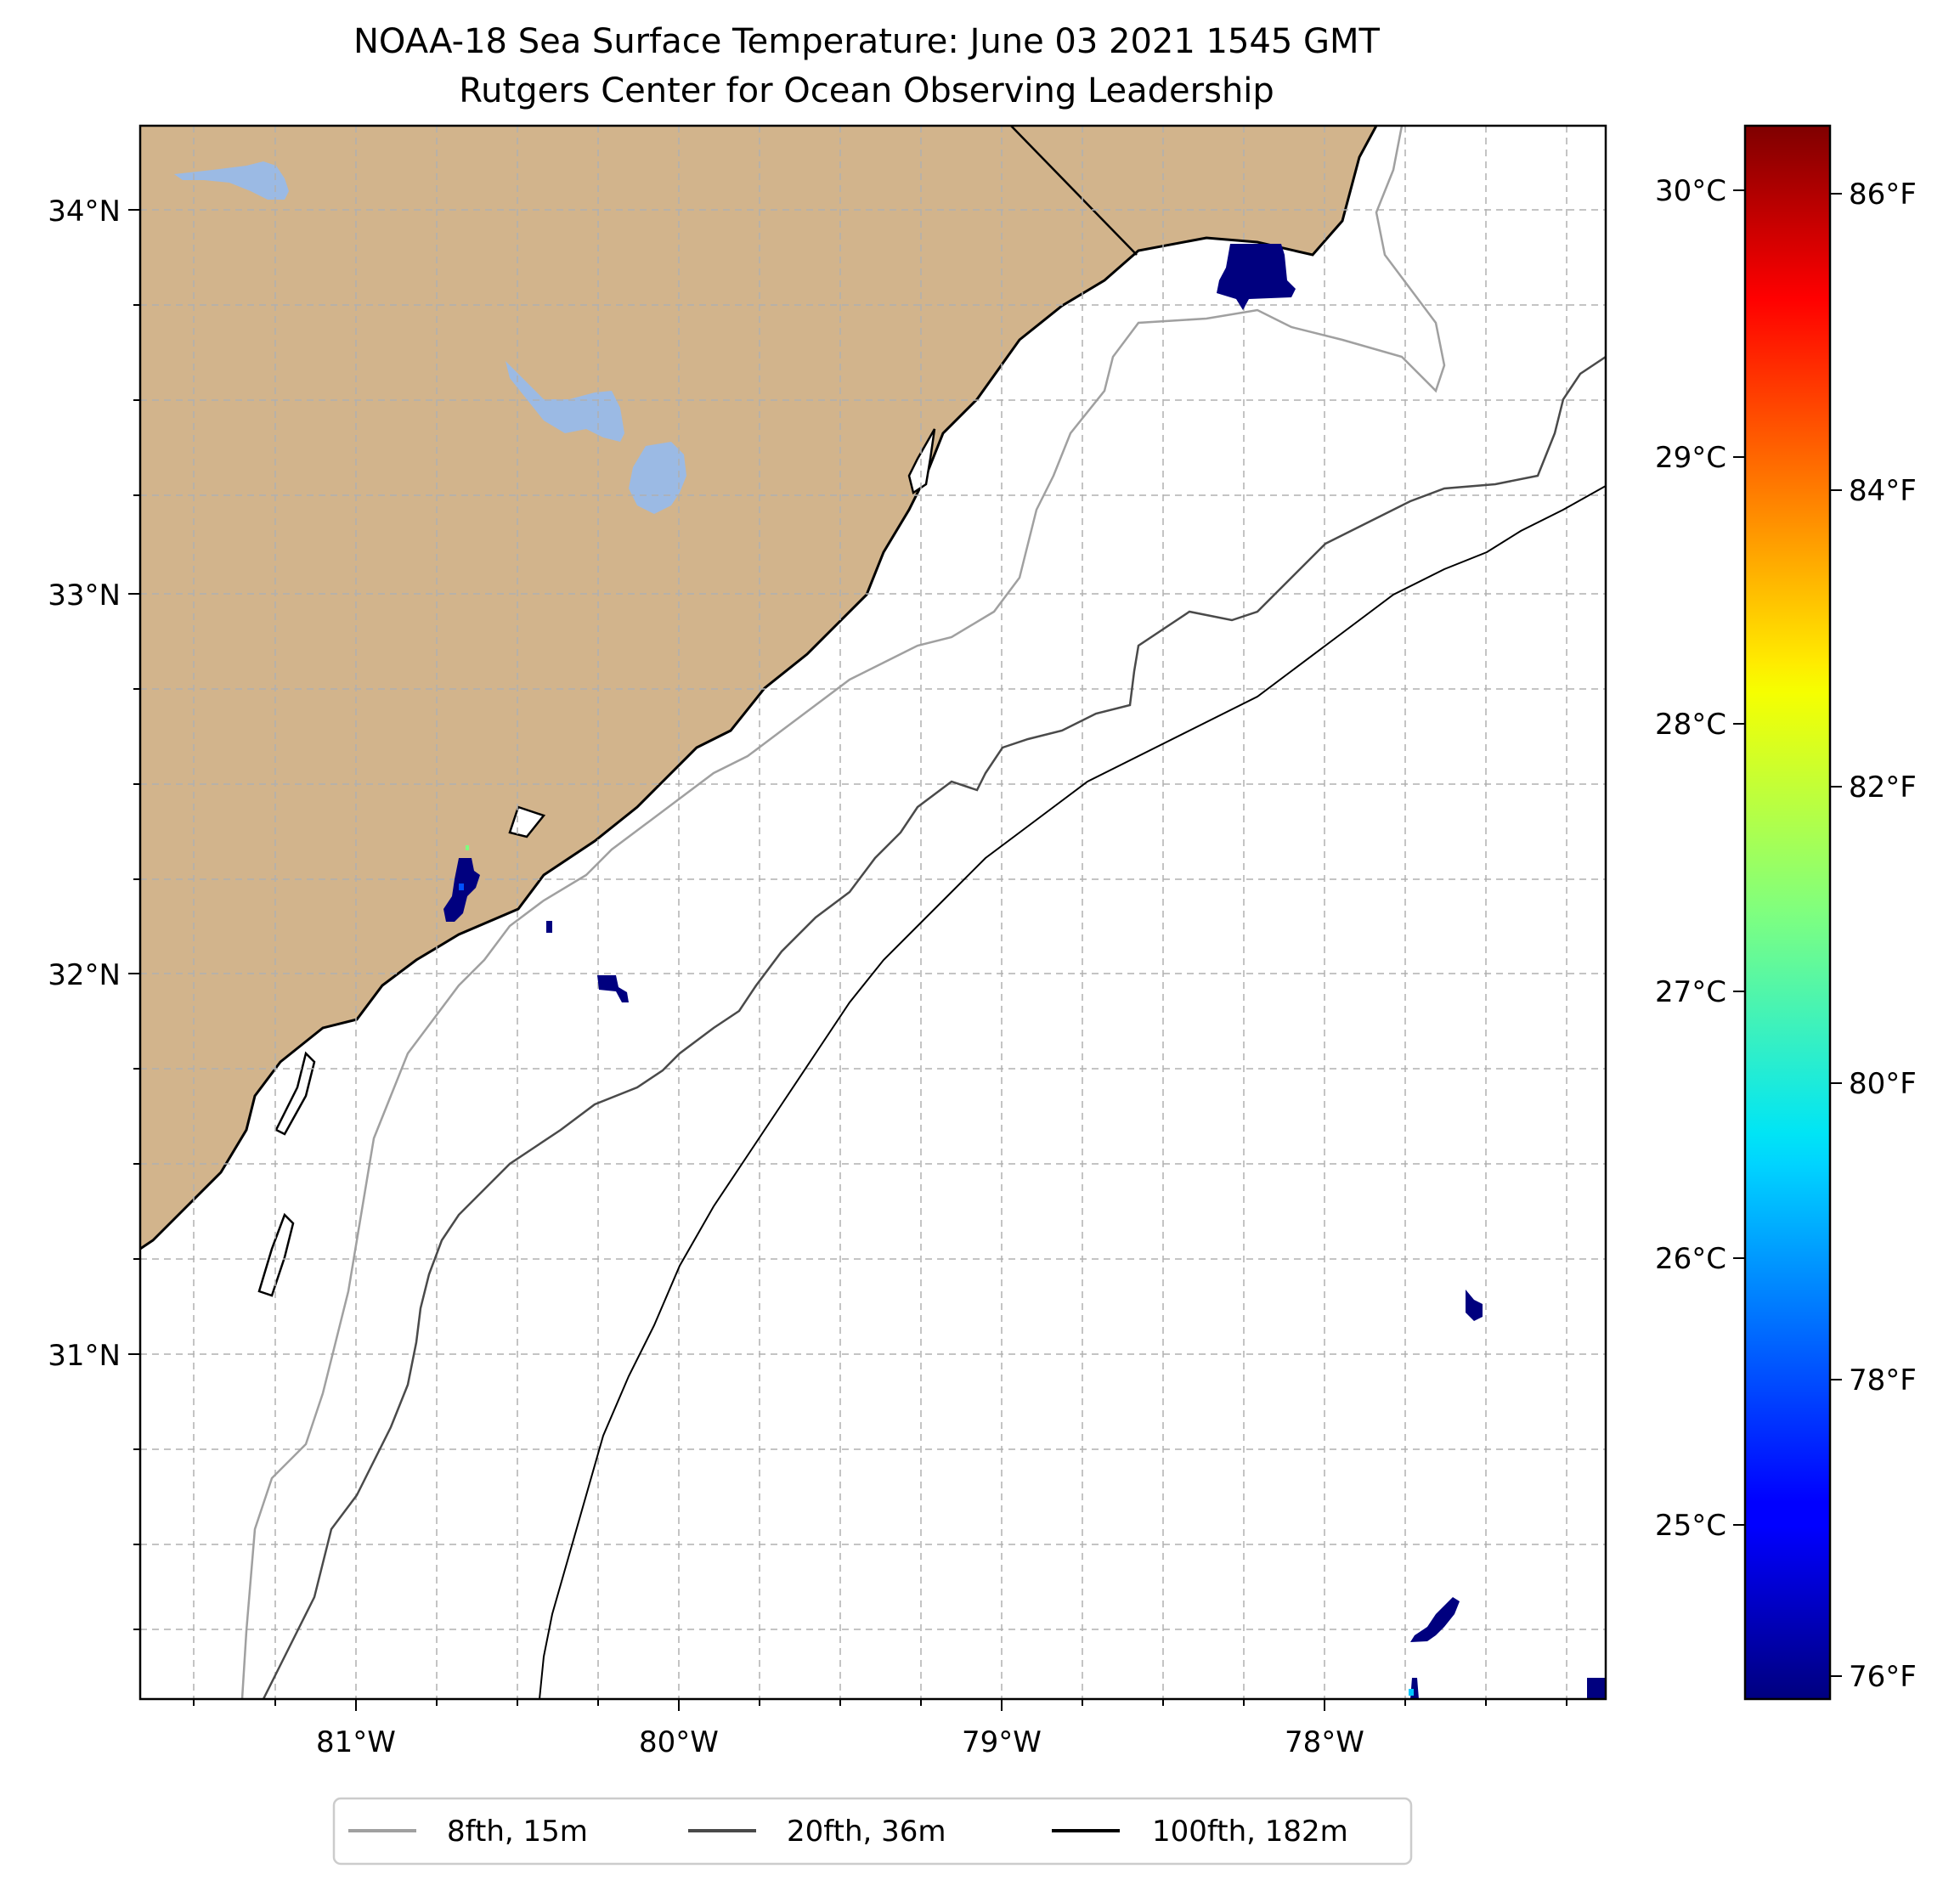  Describe the element at coordinates (1691, 191) in the screenshot. I see `colorbar-c-30: 30°C` at that location.